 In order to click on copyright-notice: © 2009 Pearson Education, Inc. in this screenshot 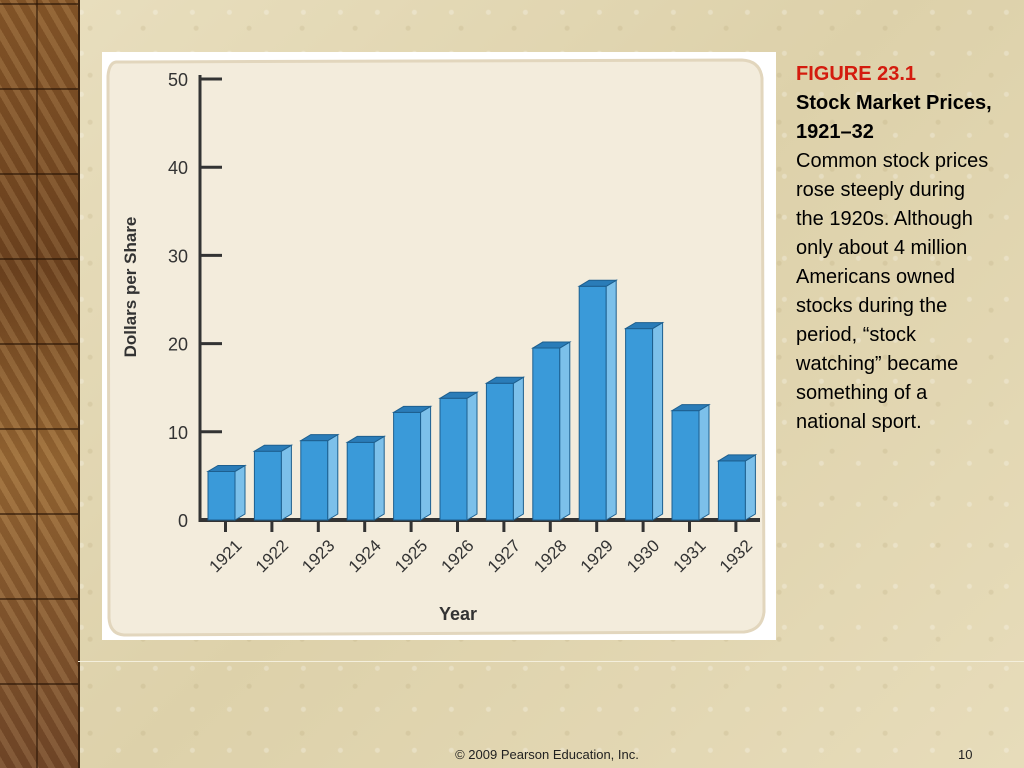, I will do `click(547, 754)`.